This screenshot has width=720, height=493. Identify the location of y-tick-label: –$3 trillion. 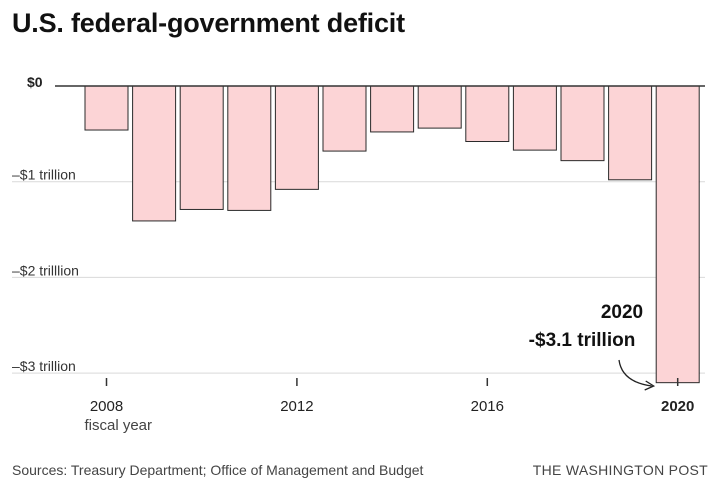
(44, 366).